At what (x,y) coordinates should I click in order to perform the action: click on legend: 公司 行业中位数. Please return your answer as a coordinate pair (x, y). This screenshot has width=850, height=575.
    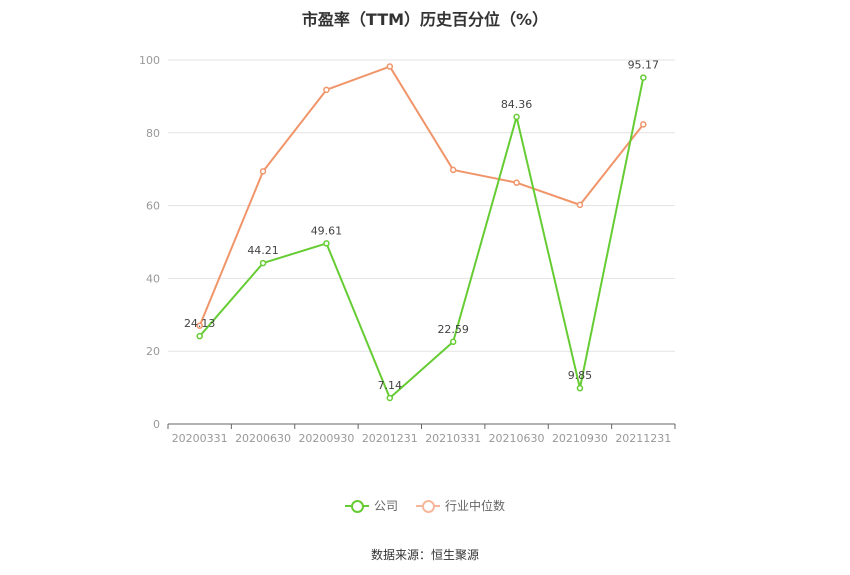
    Looking at the image, I should click on (425, 505).